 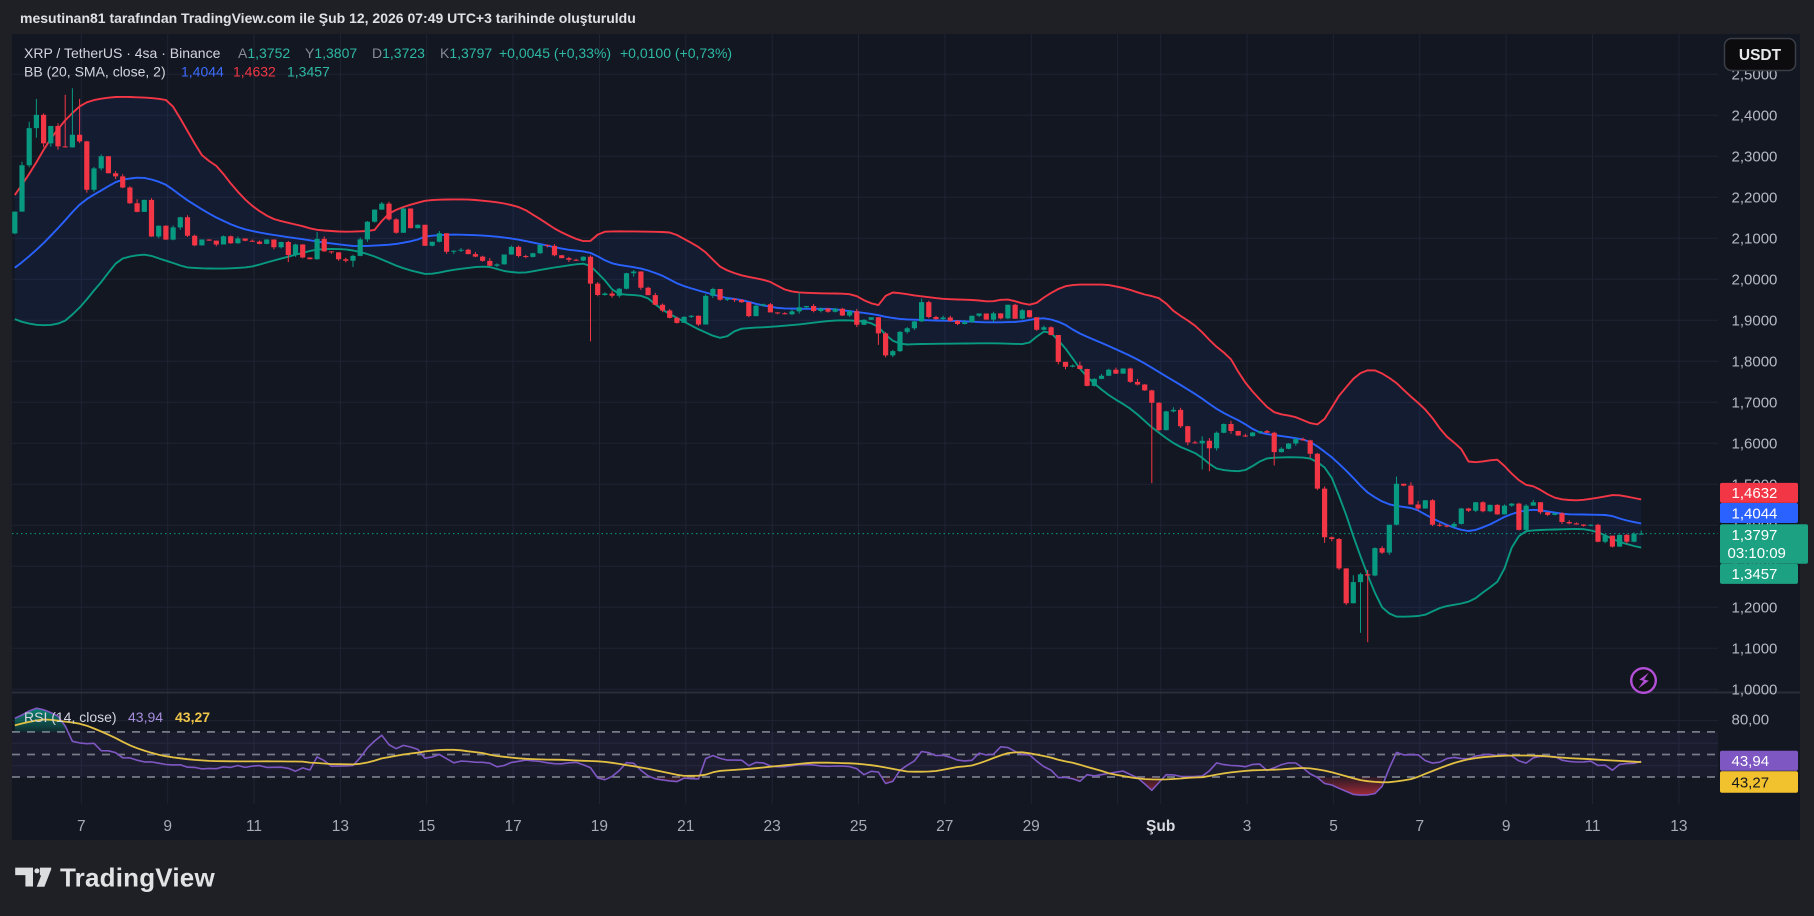 What do you see at coordinates (944, 826) in the screenshot?
I see `svg-text: 27` at bounding box center [944, 826].